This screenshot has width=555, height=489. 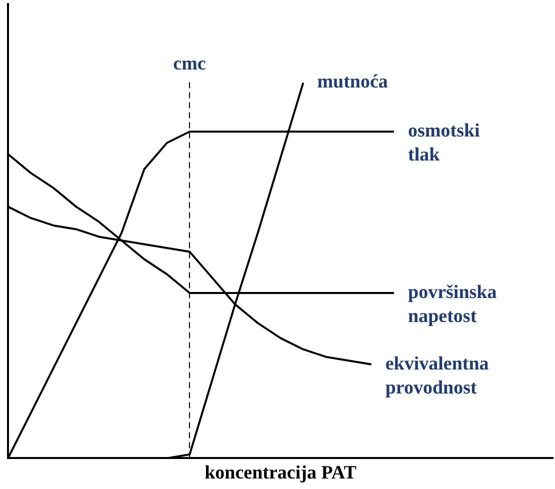 What do you see at coordinates (444, 143) in the screenshot?
I see `series-label: osmotski tlak` at bounding box center [444, 143].